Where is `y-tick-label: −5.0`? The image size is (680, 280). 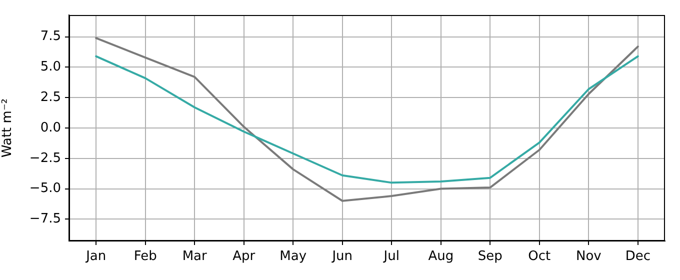
y-tick-label: −5.0 is located at coordinates (45, 188).